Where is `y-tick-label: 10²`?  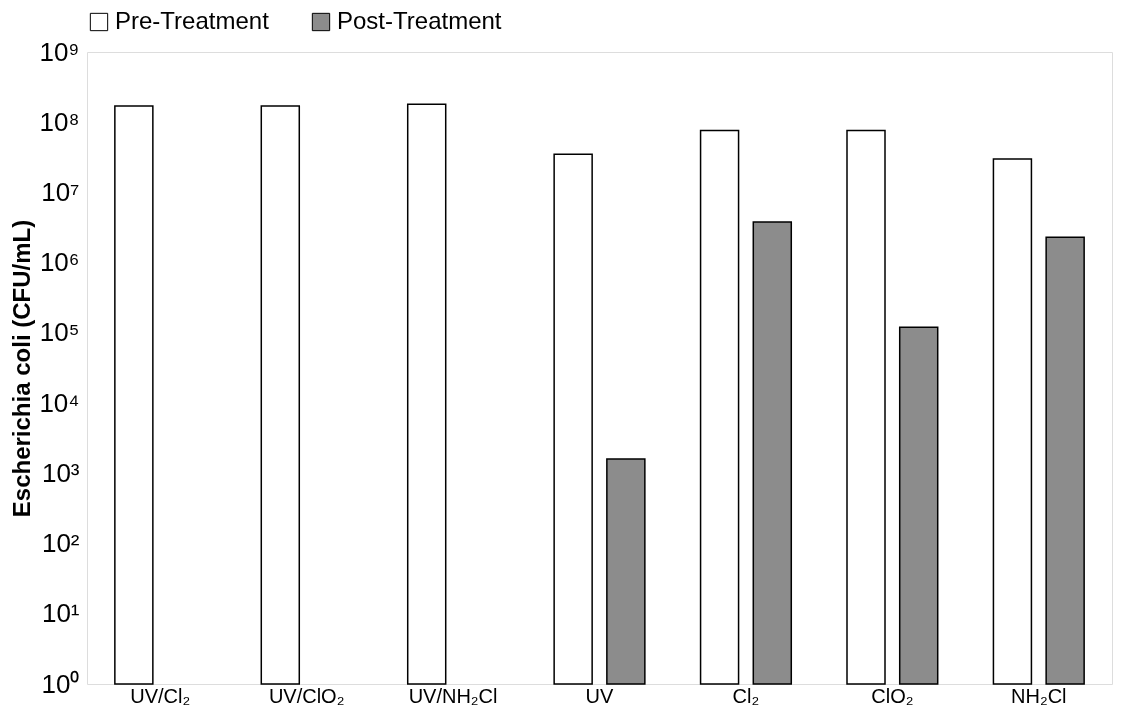 y-tick-label: 10² is located at coordinates (60, 543).